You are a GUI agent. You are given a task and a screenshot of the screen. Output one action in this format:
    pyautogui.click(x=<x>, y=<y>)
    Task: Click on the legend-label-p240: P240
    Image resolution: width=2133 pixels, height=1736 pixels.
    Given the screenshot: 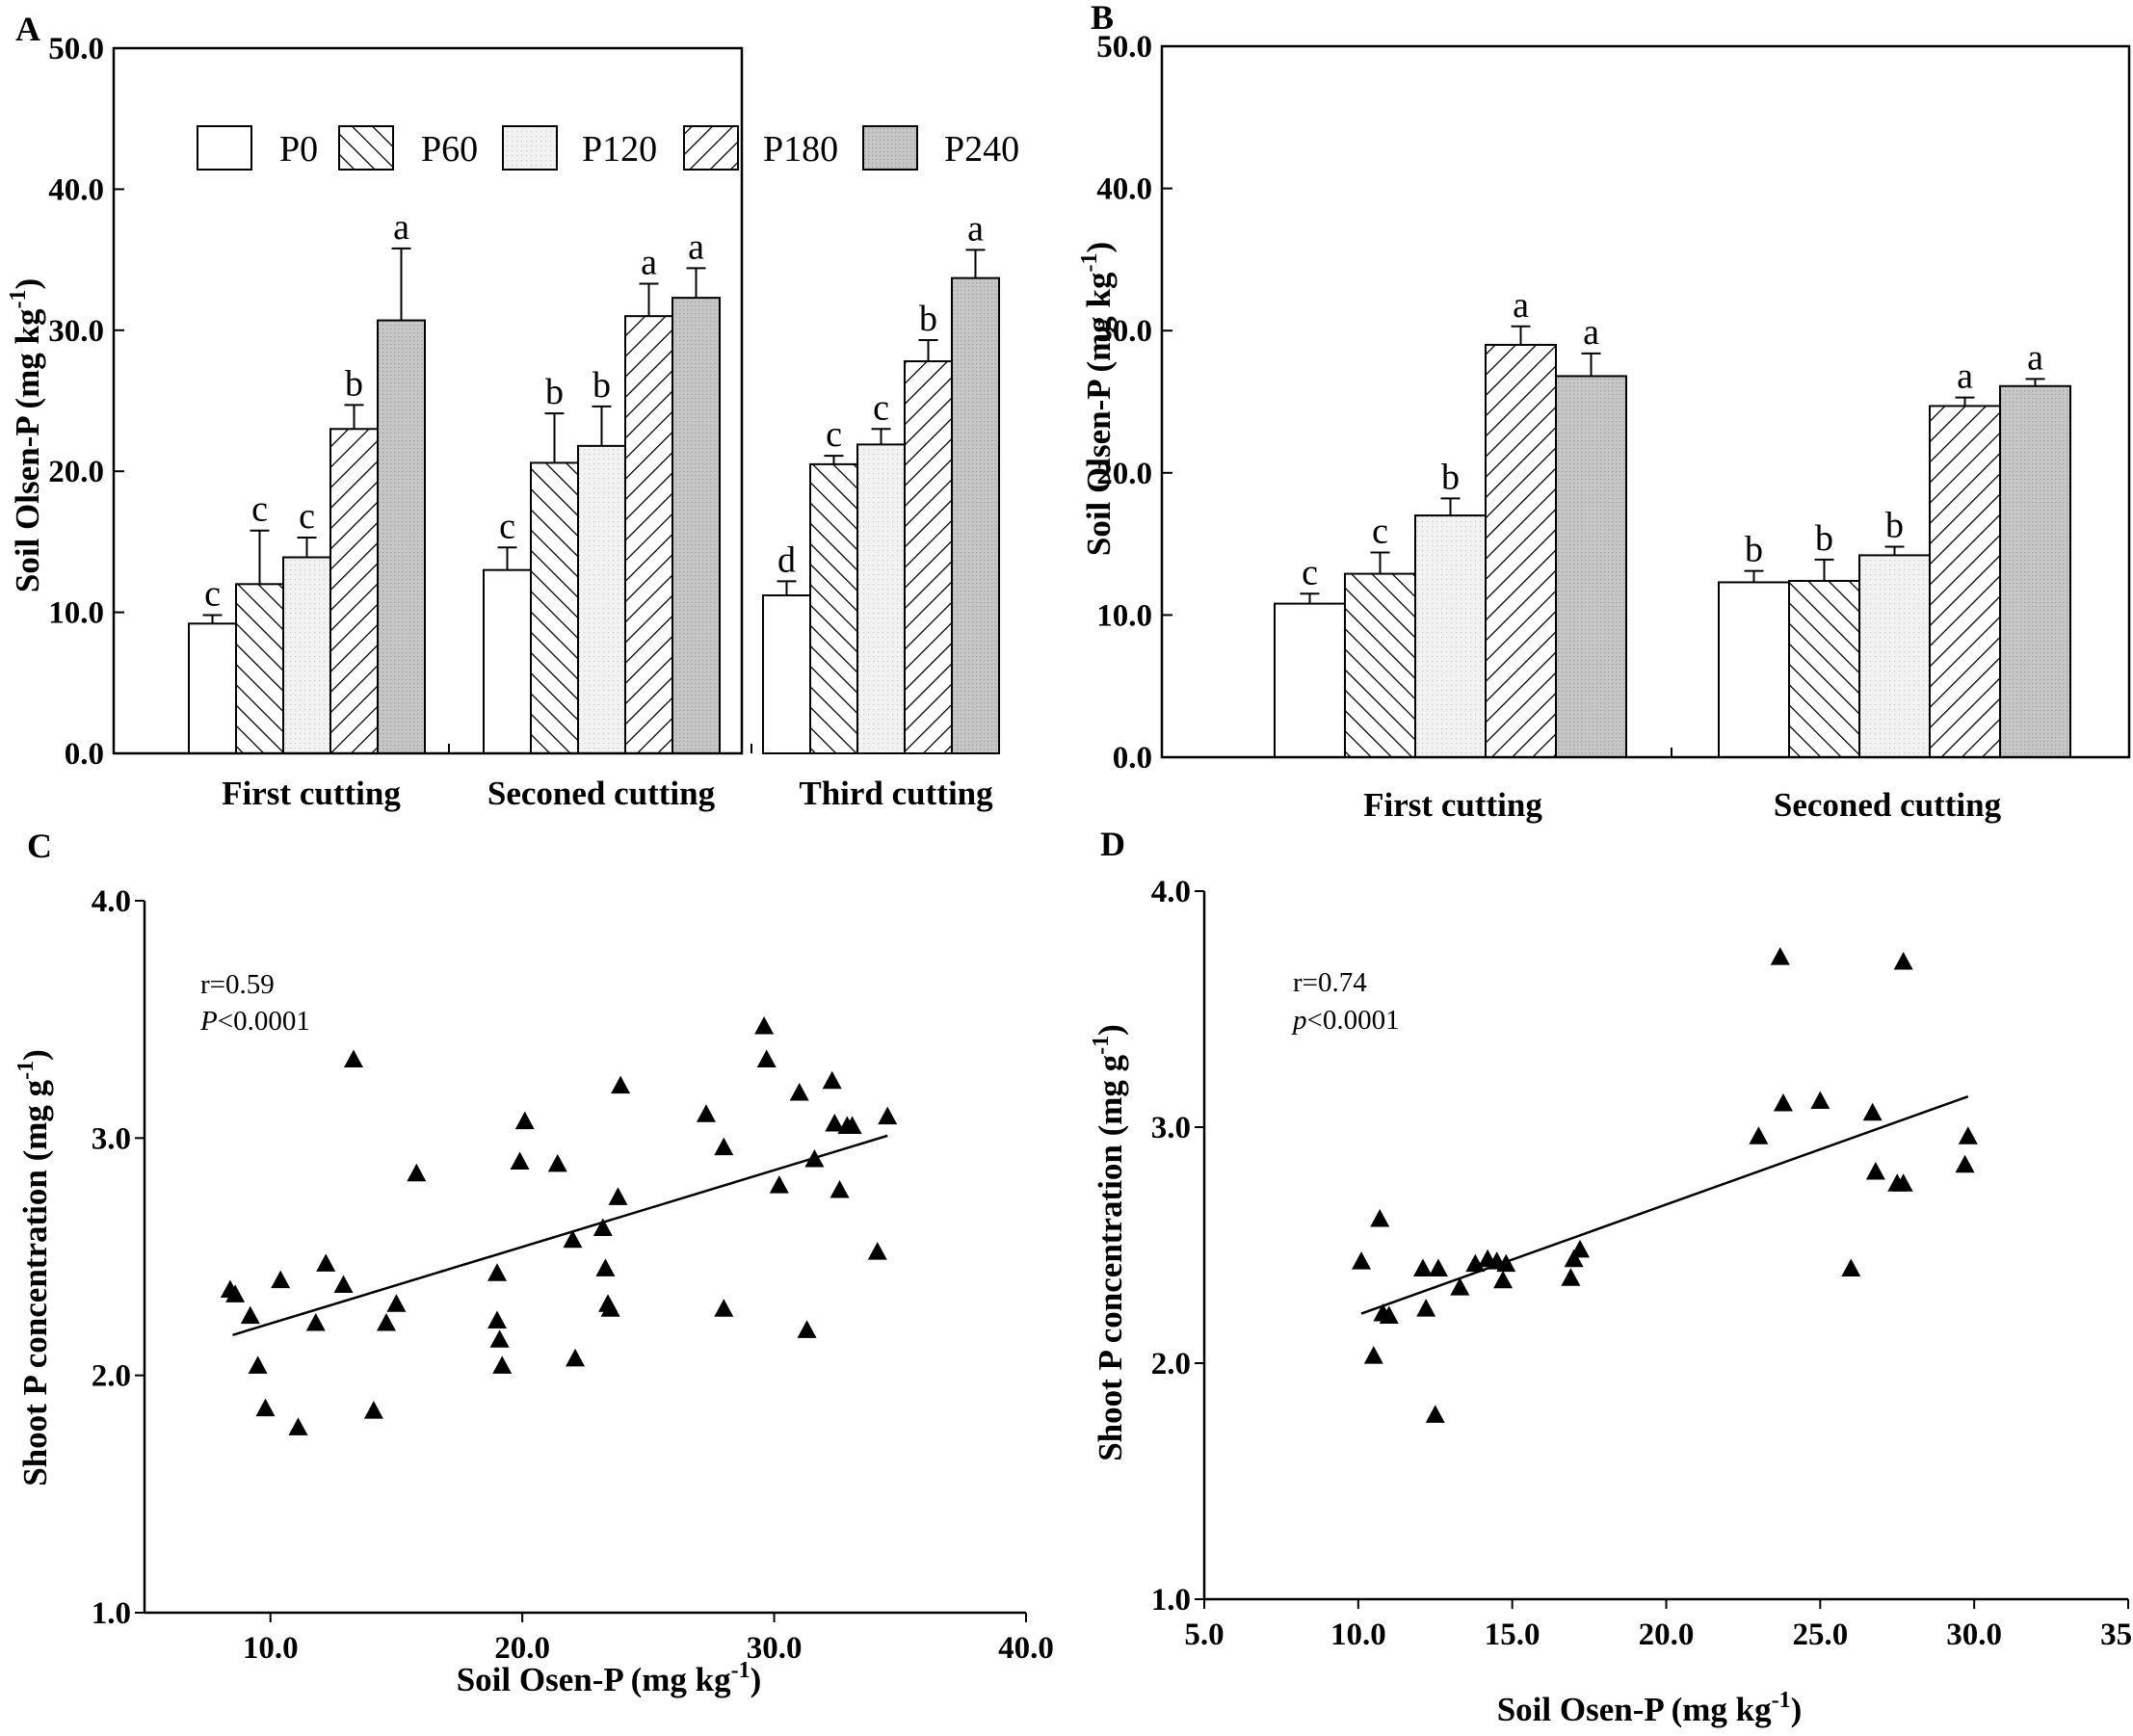 What is the action you would take?
    pyautogui.click(x=981, y=149)
    